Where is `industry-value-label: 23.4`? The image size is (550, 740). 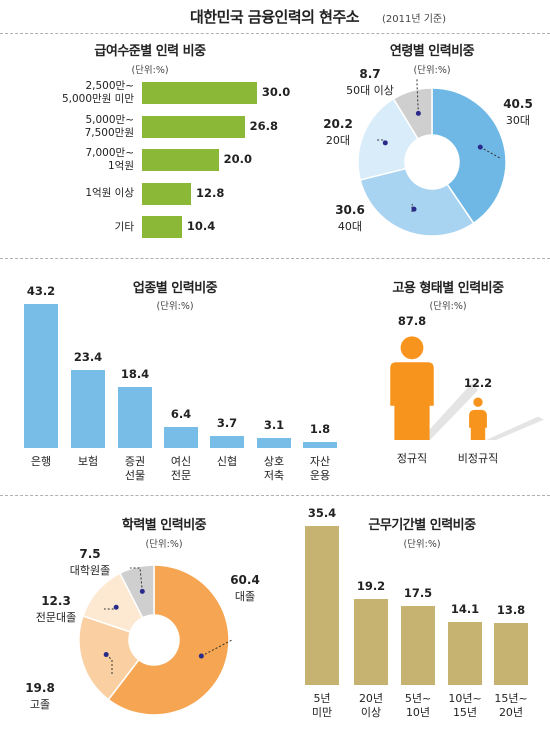 industry-value-label: 23.4 is located at coordinates (88, 357).